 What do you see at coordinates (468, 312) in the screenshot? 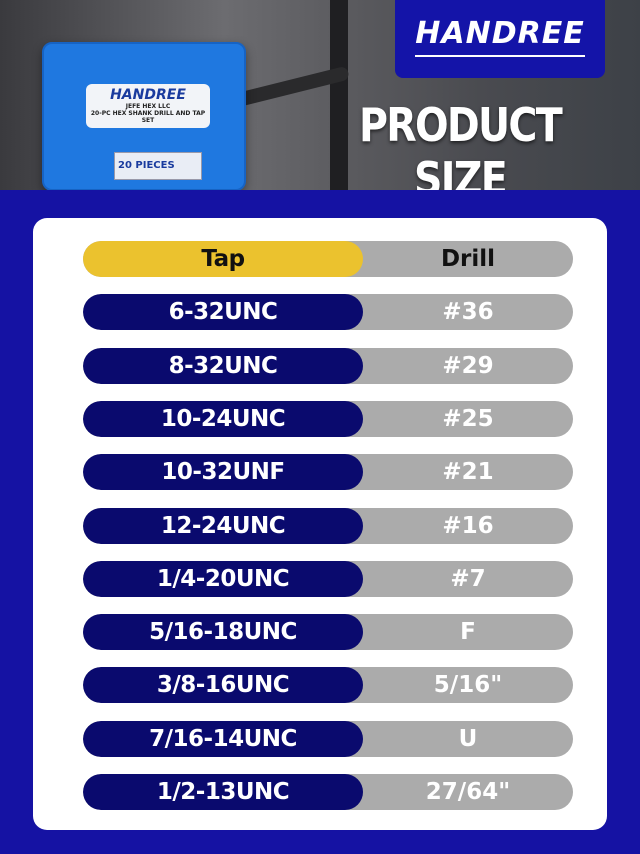
I see `drill-size: #36` at bounding box center [468, 312].